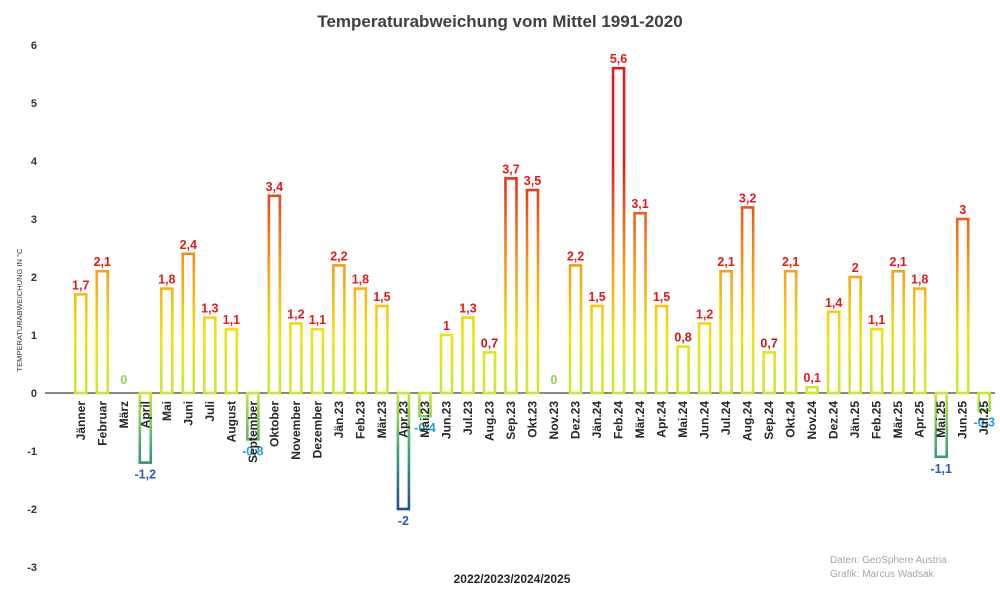 This screenshot has width=1000, height=601. I want to click on x-tick-label: Jänner, so click(81, 421).